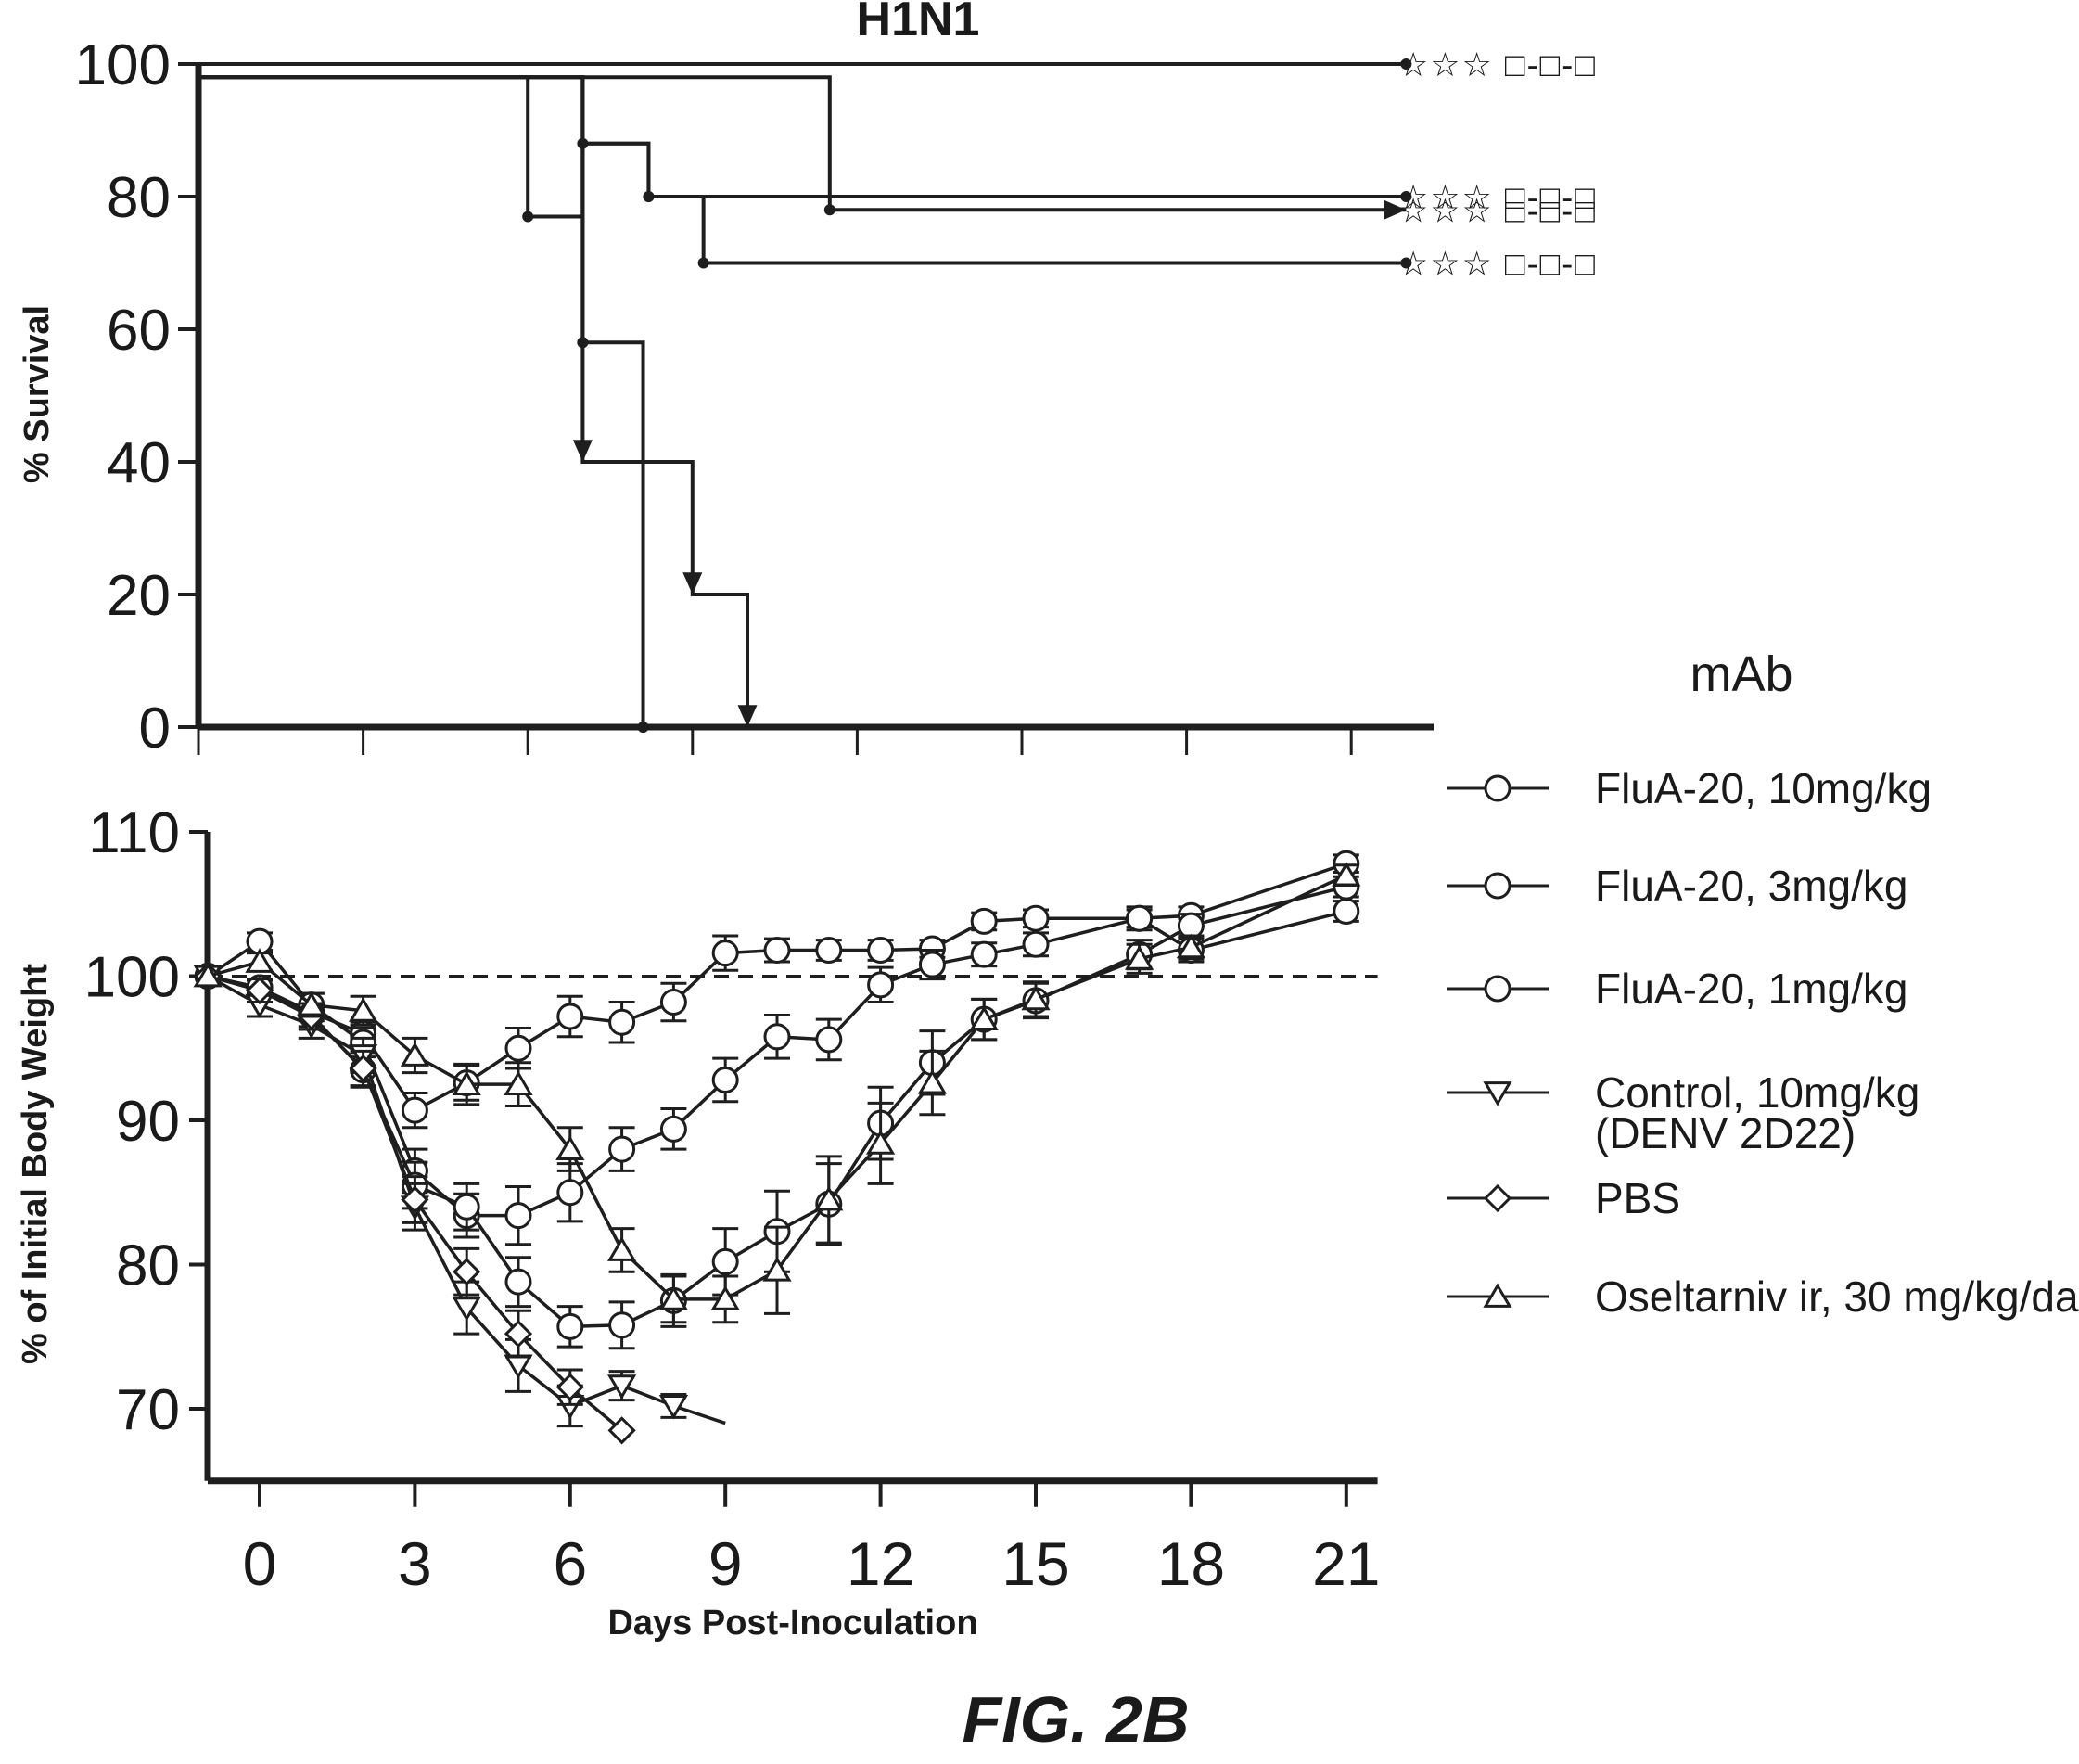 The height and width of the screenshot is (1764, 2079). Describe the element at coordinates (1726, 1133) in the screenshot. I see `legend-label-line2: (DENV 2D22)` at that location.